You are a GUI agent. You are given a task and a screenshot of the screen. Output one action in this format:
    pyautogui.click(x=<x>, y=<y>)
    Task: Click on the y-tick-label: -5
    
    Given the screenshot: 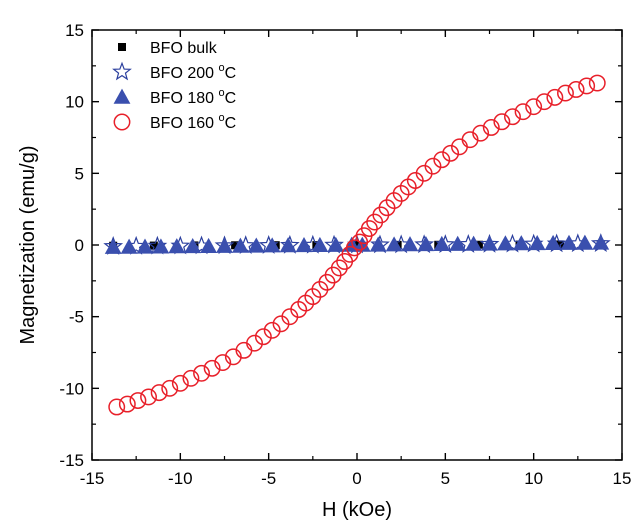 What is the action you would take?
    pyautogui.click(x=76, y=317)
    